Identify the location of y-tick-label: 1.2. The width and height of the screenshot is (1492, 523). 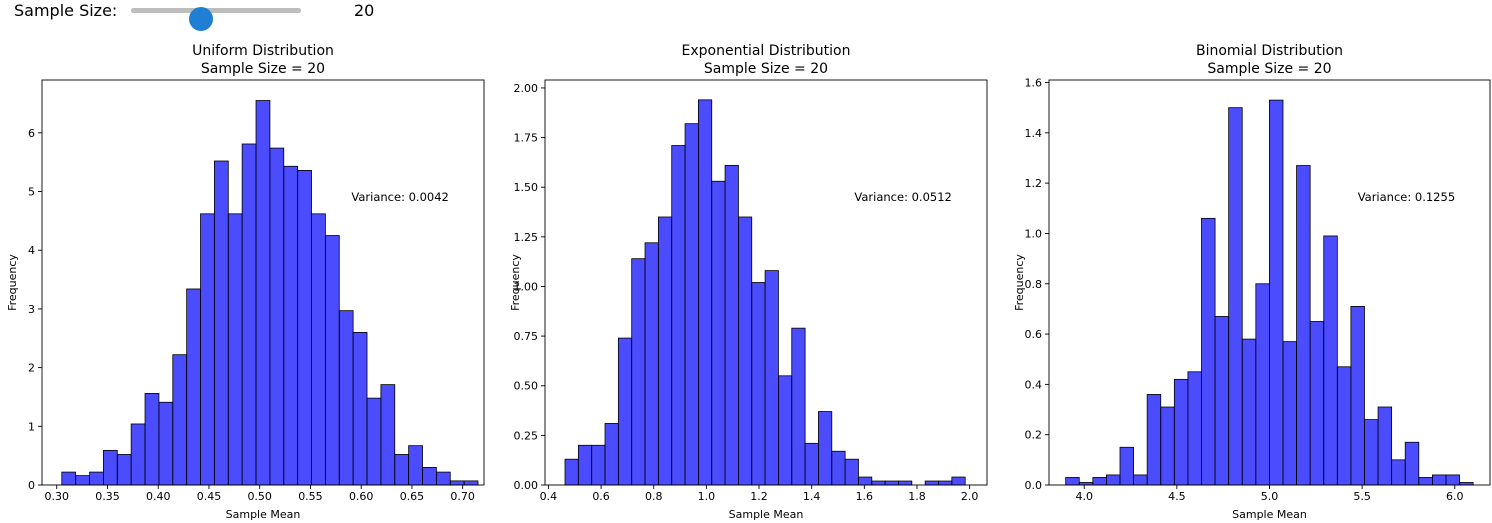
(1034, 183).